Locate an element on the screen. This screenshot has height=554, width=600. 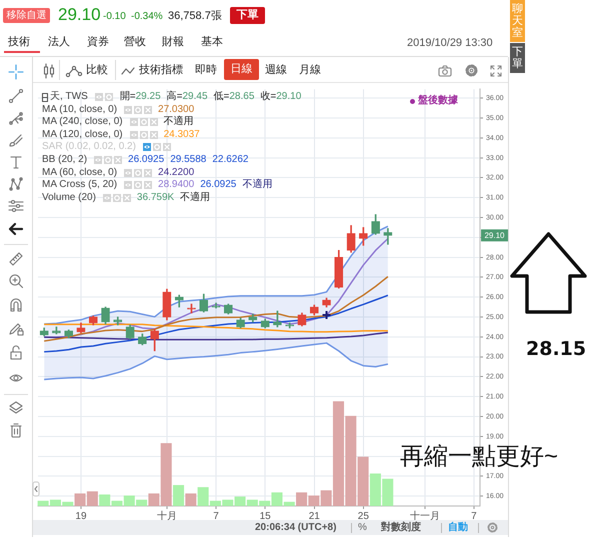
text: 對數刻度 is located at coordinates (401, 527).